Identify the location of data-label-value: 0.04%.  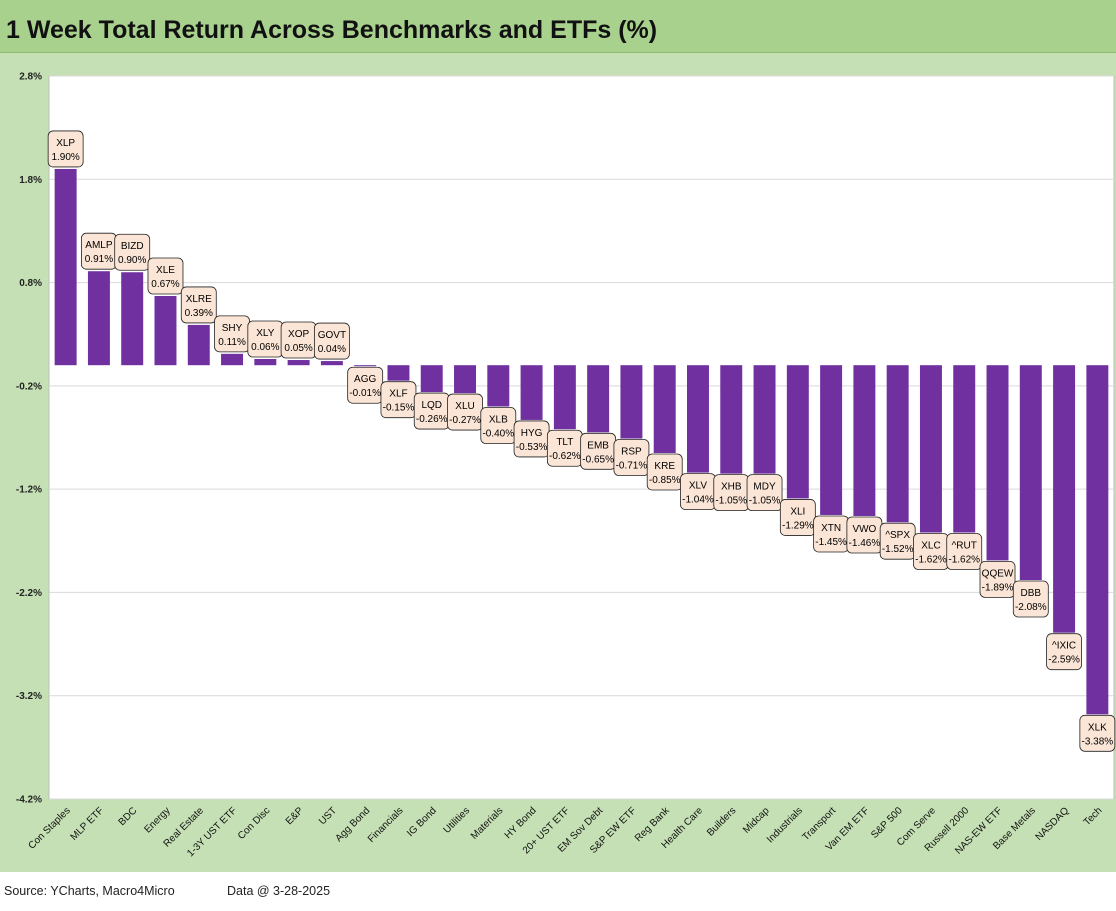
(332, 349).